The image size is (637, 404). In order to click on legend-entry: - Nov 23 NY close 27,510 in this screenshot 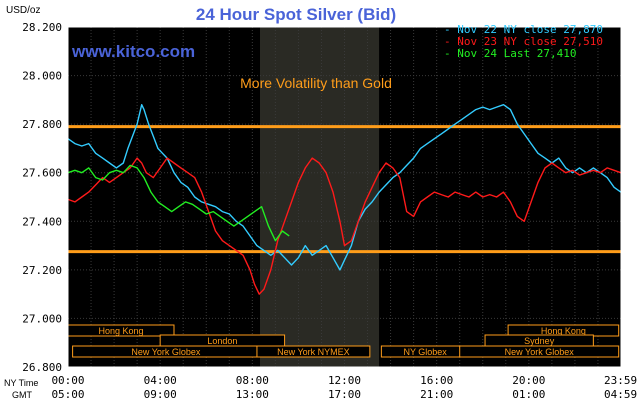, I will do `click(523, 41)`.